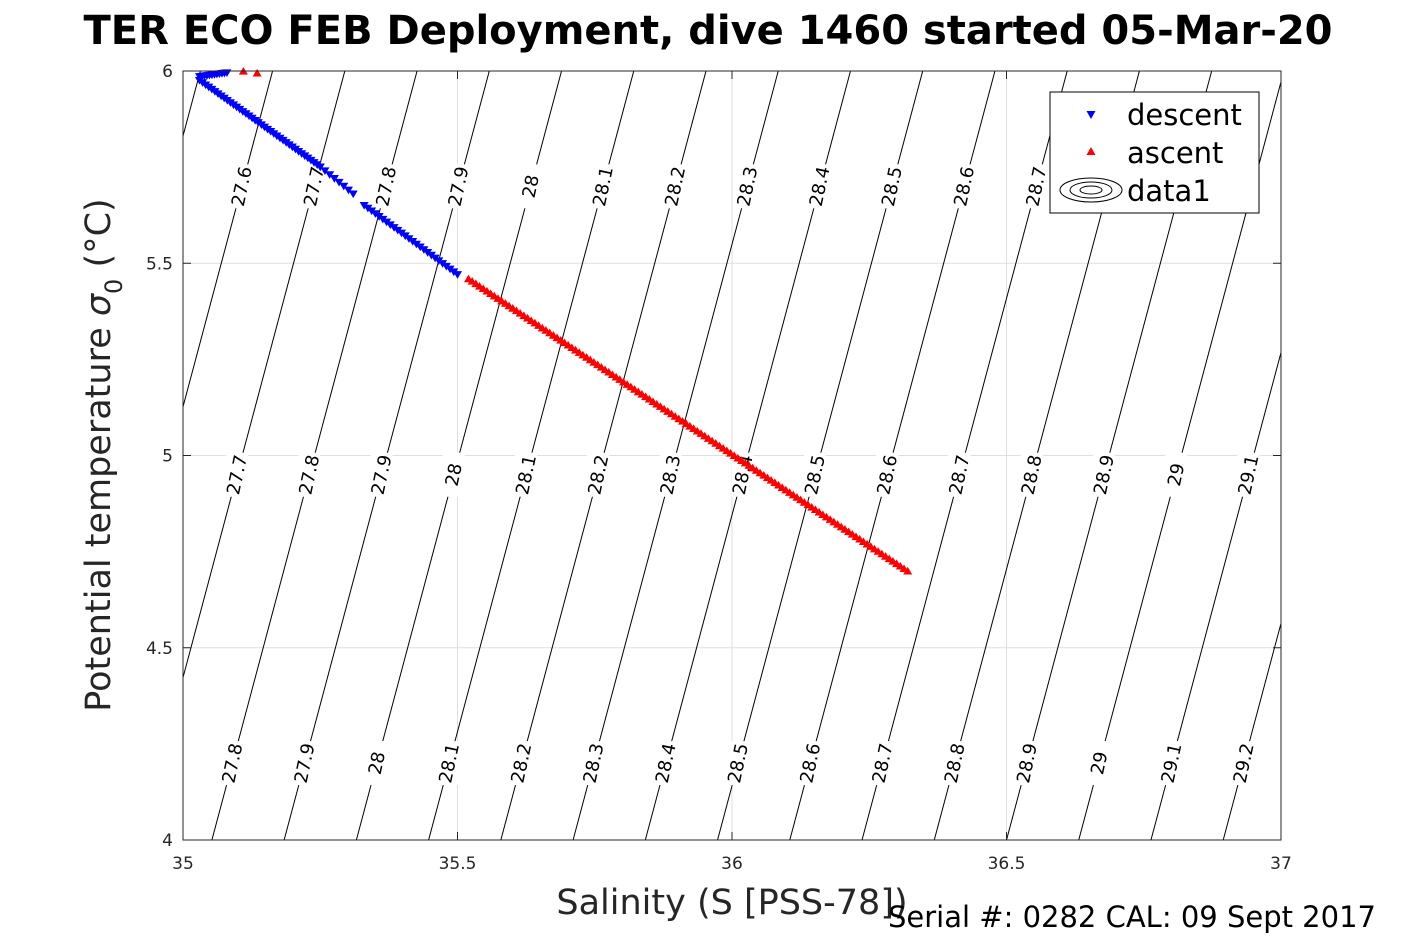  Describe the element at coordinates (1007, 864) in the screenshot. I see `x-tick-label: 36.5` at that location.